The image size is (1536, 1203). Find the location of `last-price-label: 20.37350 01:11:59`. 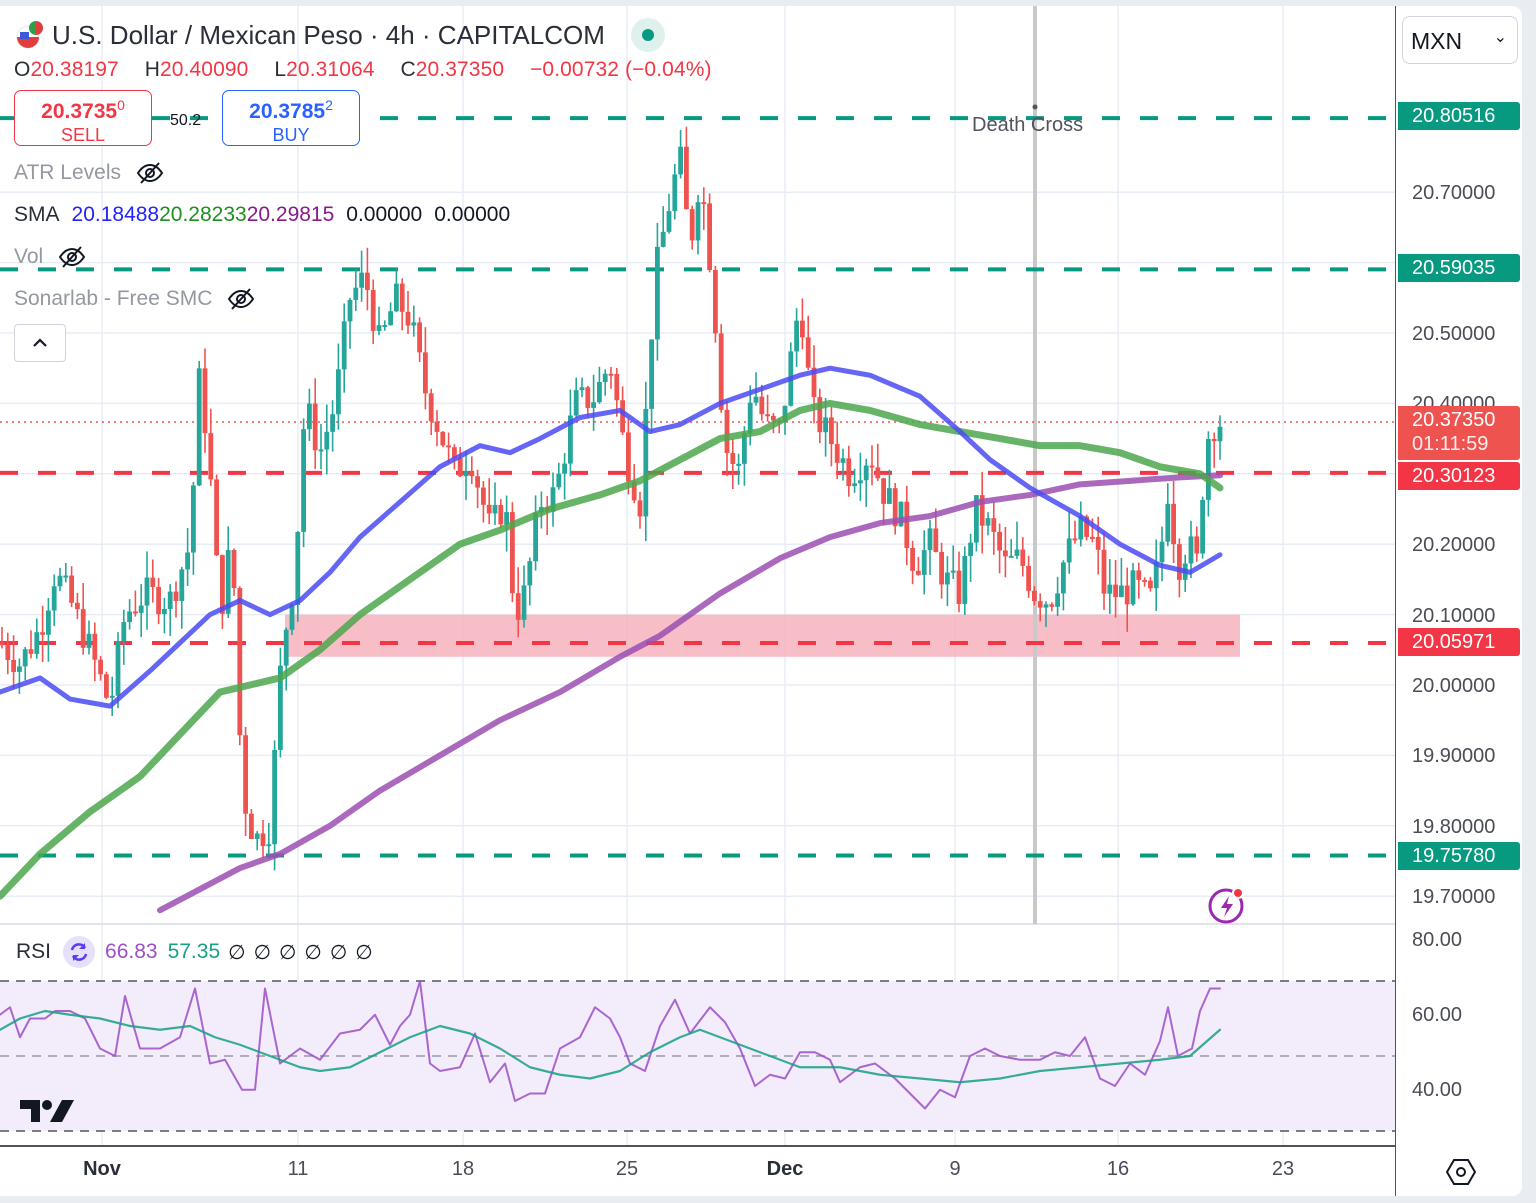

last-price-label: 20.37350 01:11:59 is located at coordinates (1459, 433).